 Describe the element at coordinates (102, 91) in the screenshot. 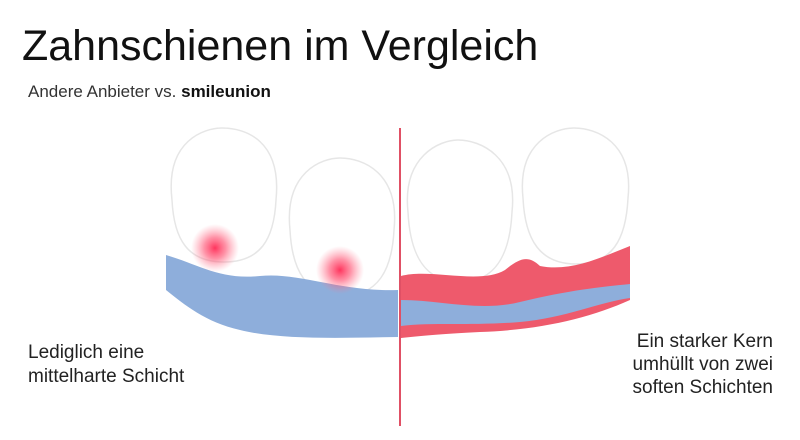

I see `subtitle-text: Andere Anbieter vs.` at that location.